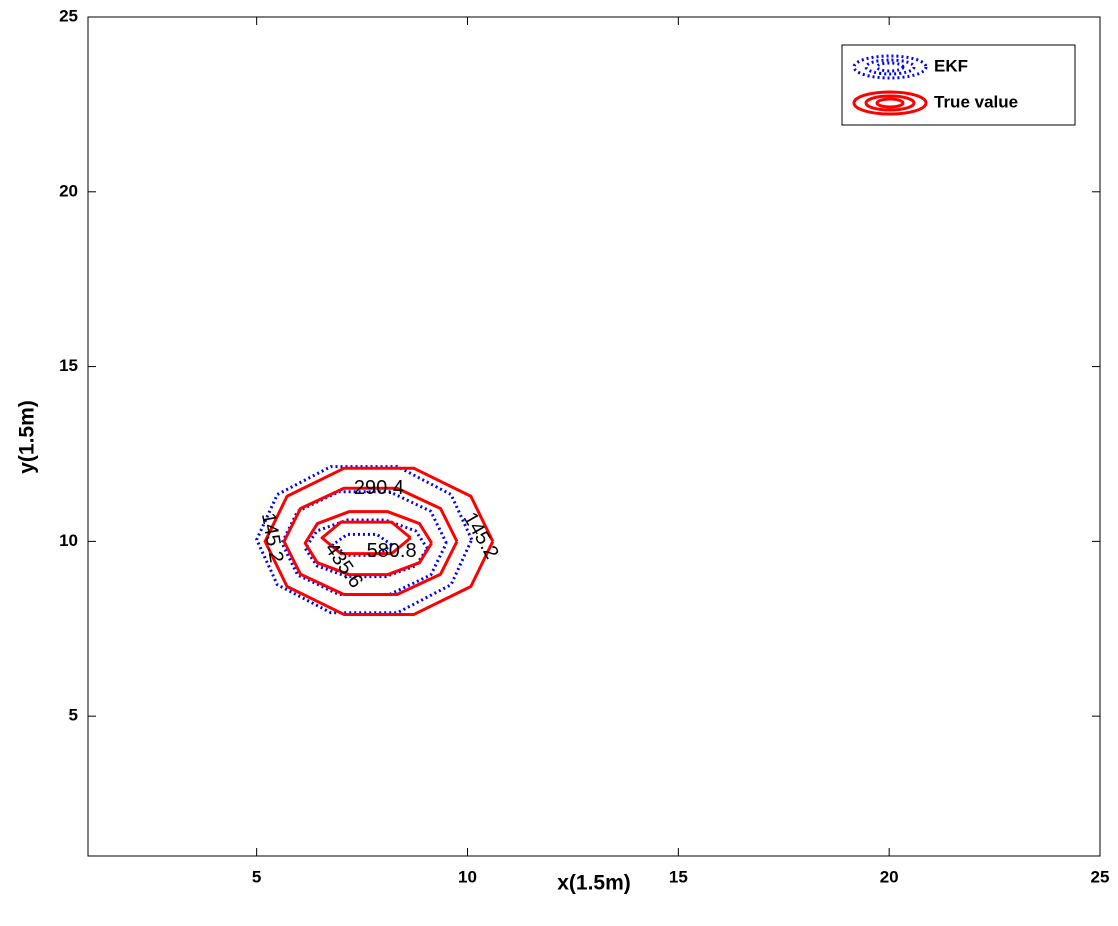 The height and width of the screenshot is (926, 1118). Describe the element at coordinates (467, 876) in the screenshot. I see `x-tick-label: 10` at that location.